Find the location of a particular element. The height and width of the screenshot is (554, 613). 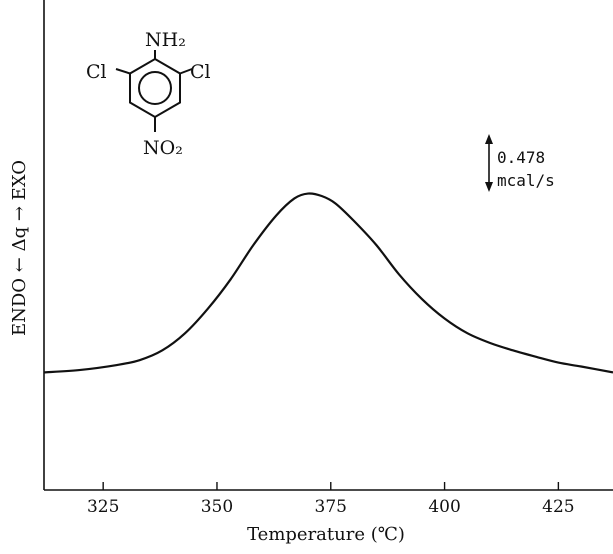

y-axis-title: ENDO ← Δq → EXO is located at coordinates (19, 248).